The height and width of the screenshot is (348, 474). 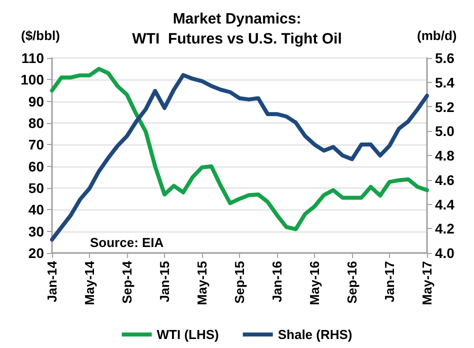 I want to click on y-tick-label: 20, so click(x=36, y=253).